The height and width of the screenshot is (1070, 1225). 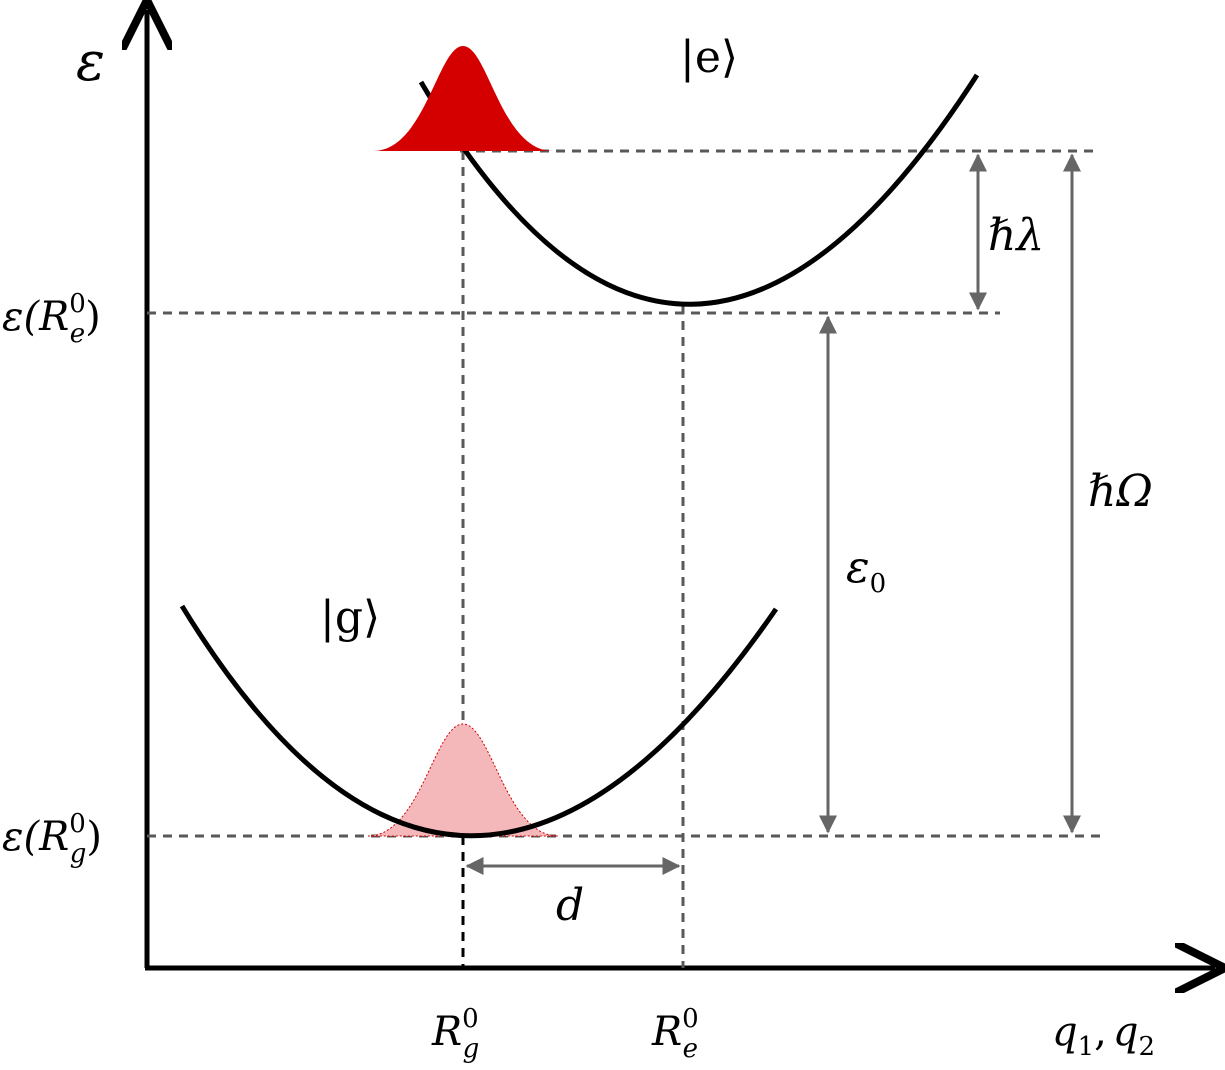 What do you see at coordinates (90, 61) in the screenshot?
I see `y-axis-label: ε` at bounding box center [90, 61].